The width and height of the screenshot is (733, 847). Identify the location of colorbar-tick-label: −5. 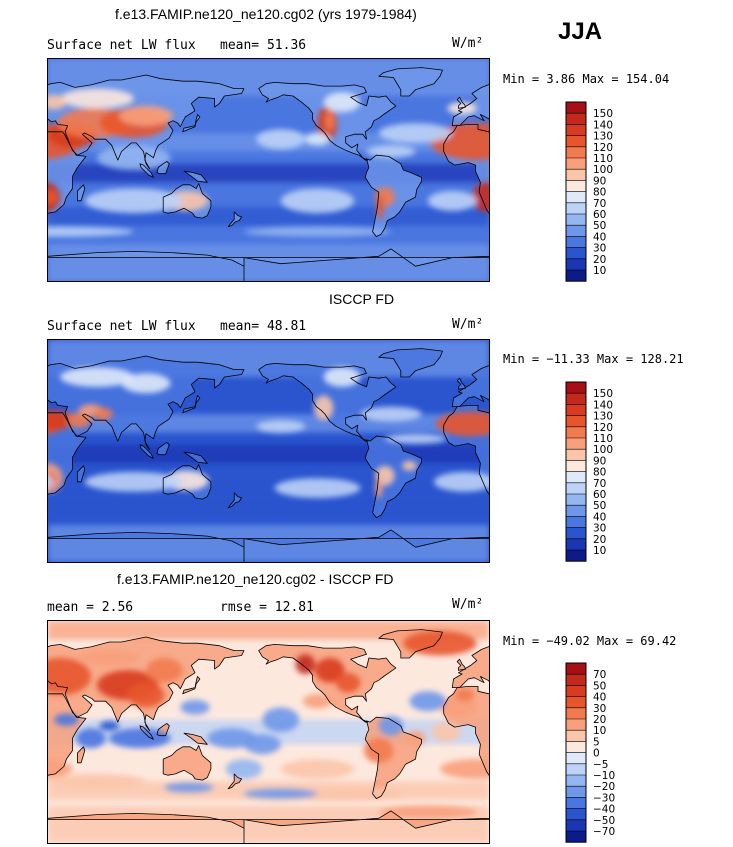
(600, 765).